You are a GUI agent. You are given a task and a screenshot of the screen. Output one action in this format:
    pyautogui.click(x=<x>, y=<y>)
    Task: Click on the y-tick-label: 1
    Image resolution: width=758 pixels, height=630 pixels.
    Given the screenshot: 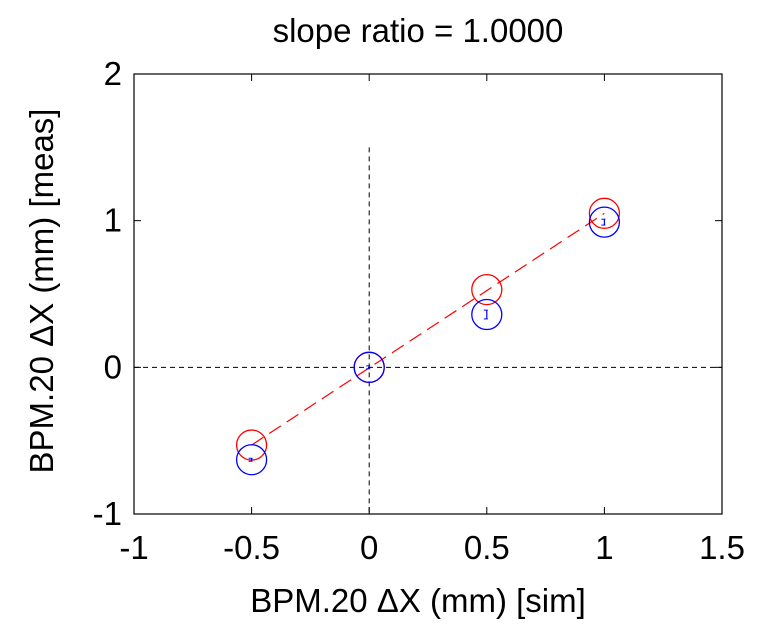 What is the action you would take?
    pyautogui.click(x=113, y=220)
    